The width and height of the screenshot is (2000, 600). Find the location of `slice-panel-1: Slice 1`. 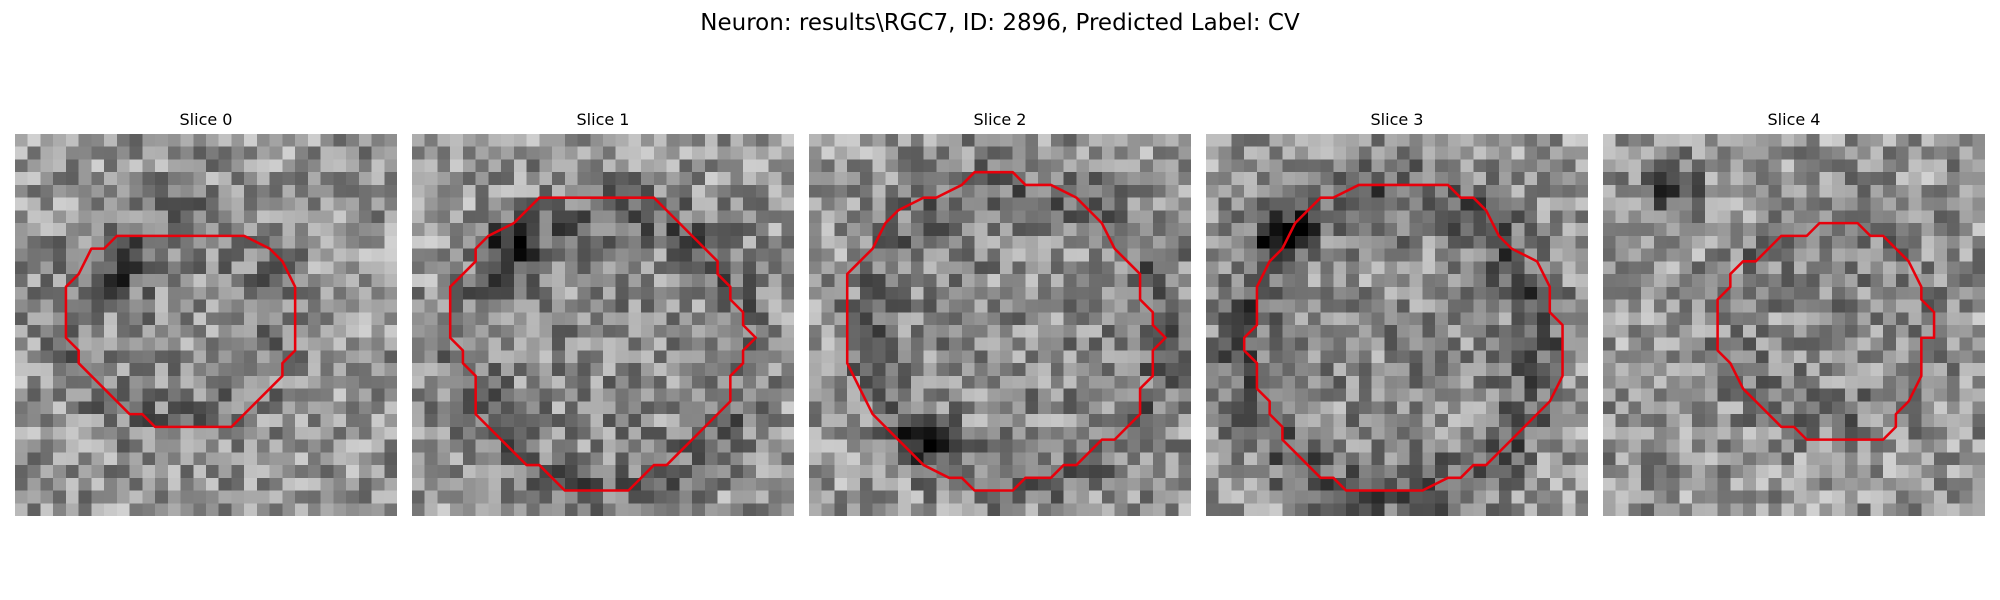

slice-panel-1: Slice 1 is located at coordinates (603, 313).